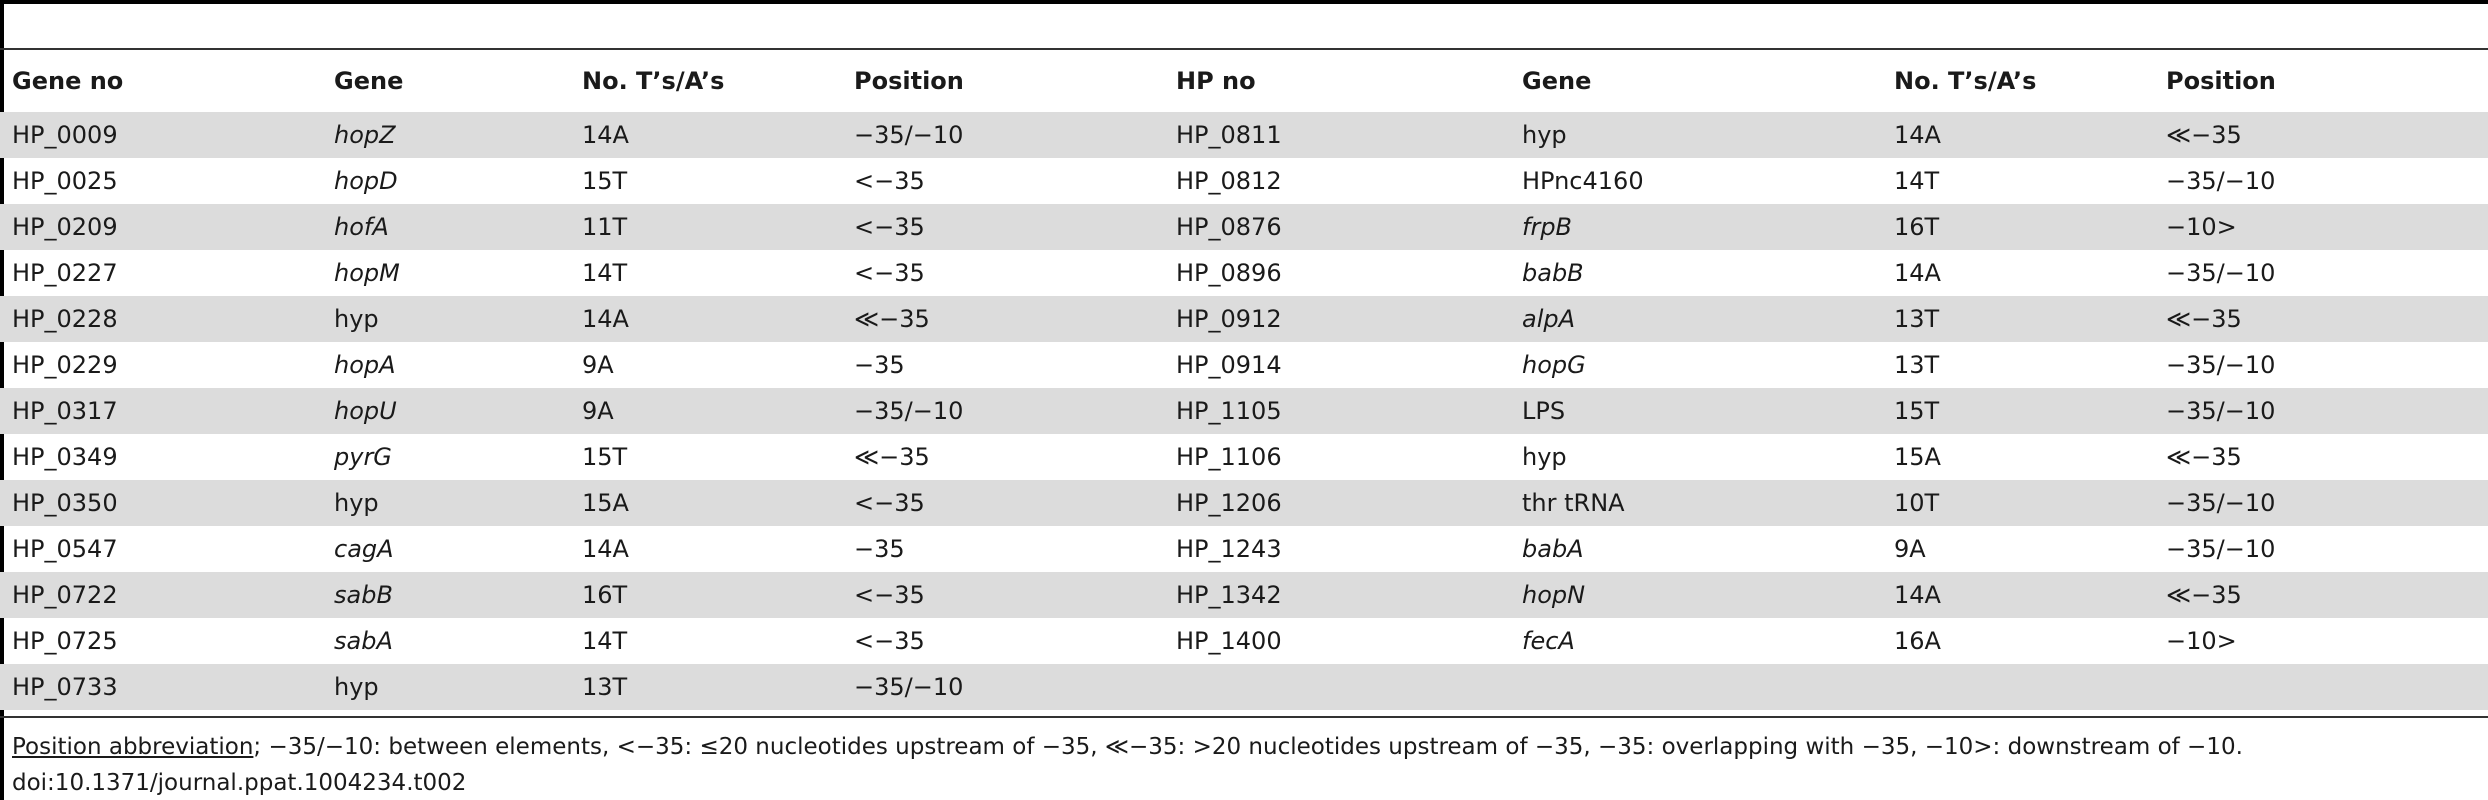  Describe the element at coordinates (133, 747) in the screenshot. I see `footnote-abbreviation: Position abbreviation` at that location.